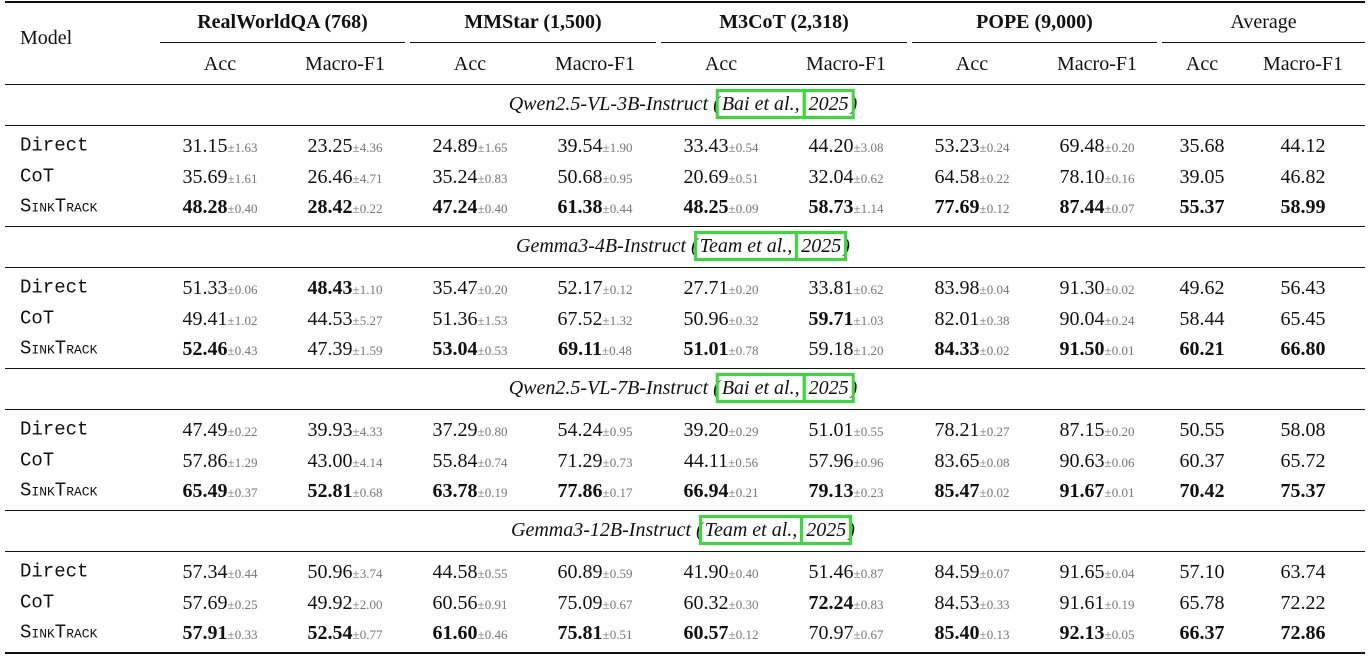 The image size is (1370, 656). Describe the element at coordinates (957, 146) in the screenshot. I see `cell-value: 53.23` at that location.